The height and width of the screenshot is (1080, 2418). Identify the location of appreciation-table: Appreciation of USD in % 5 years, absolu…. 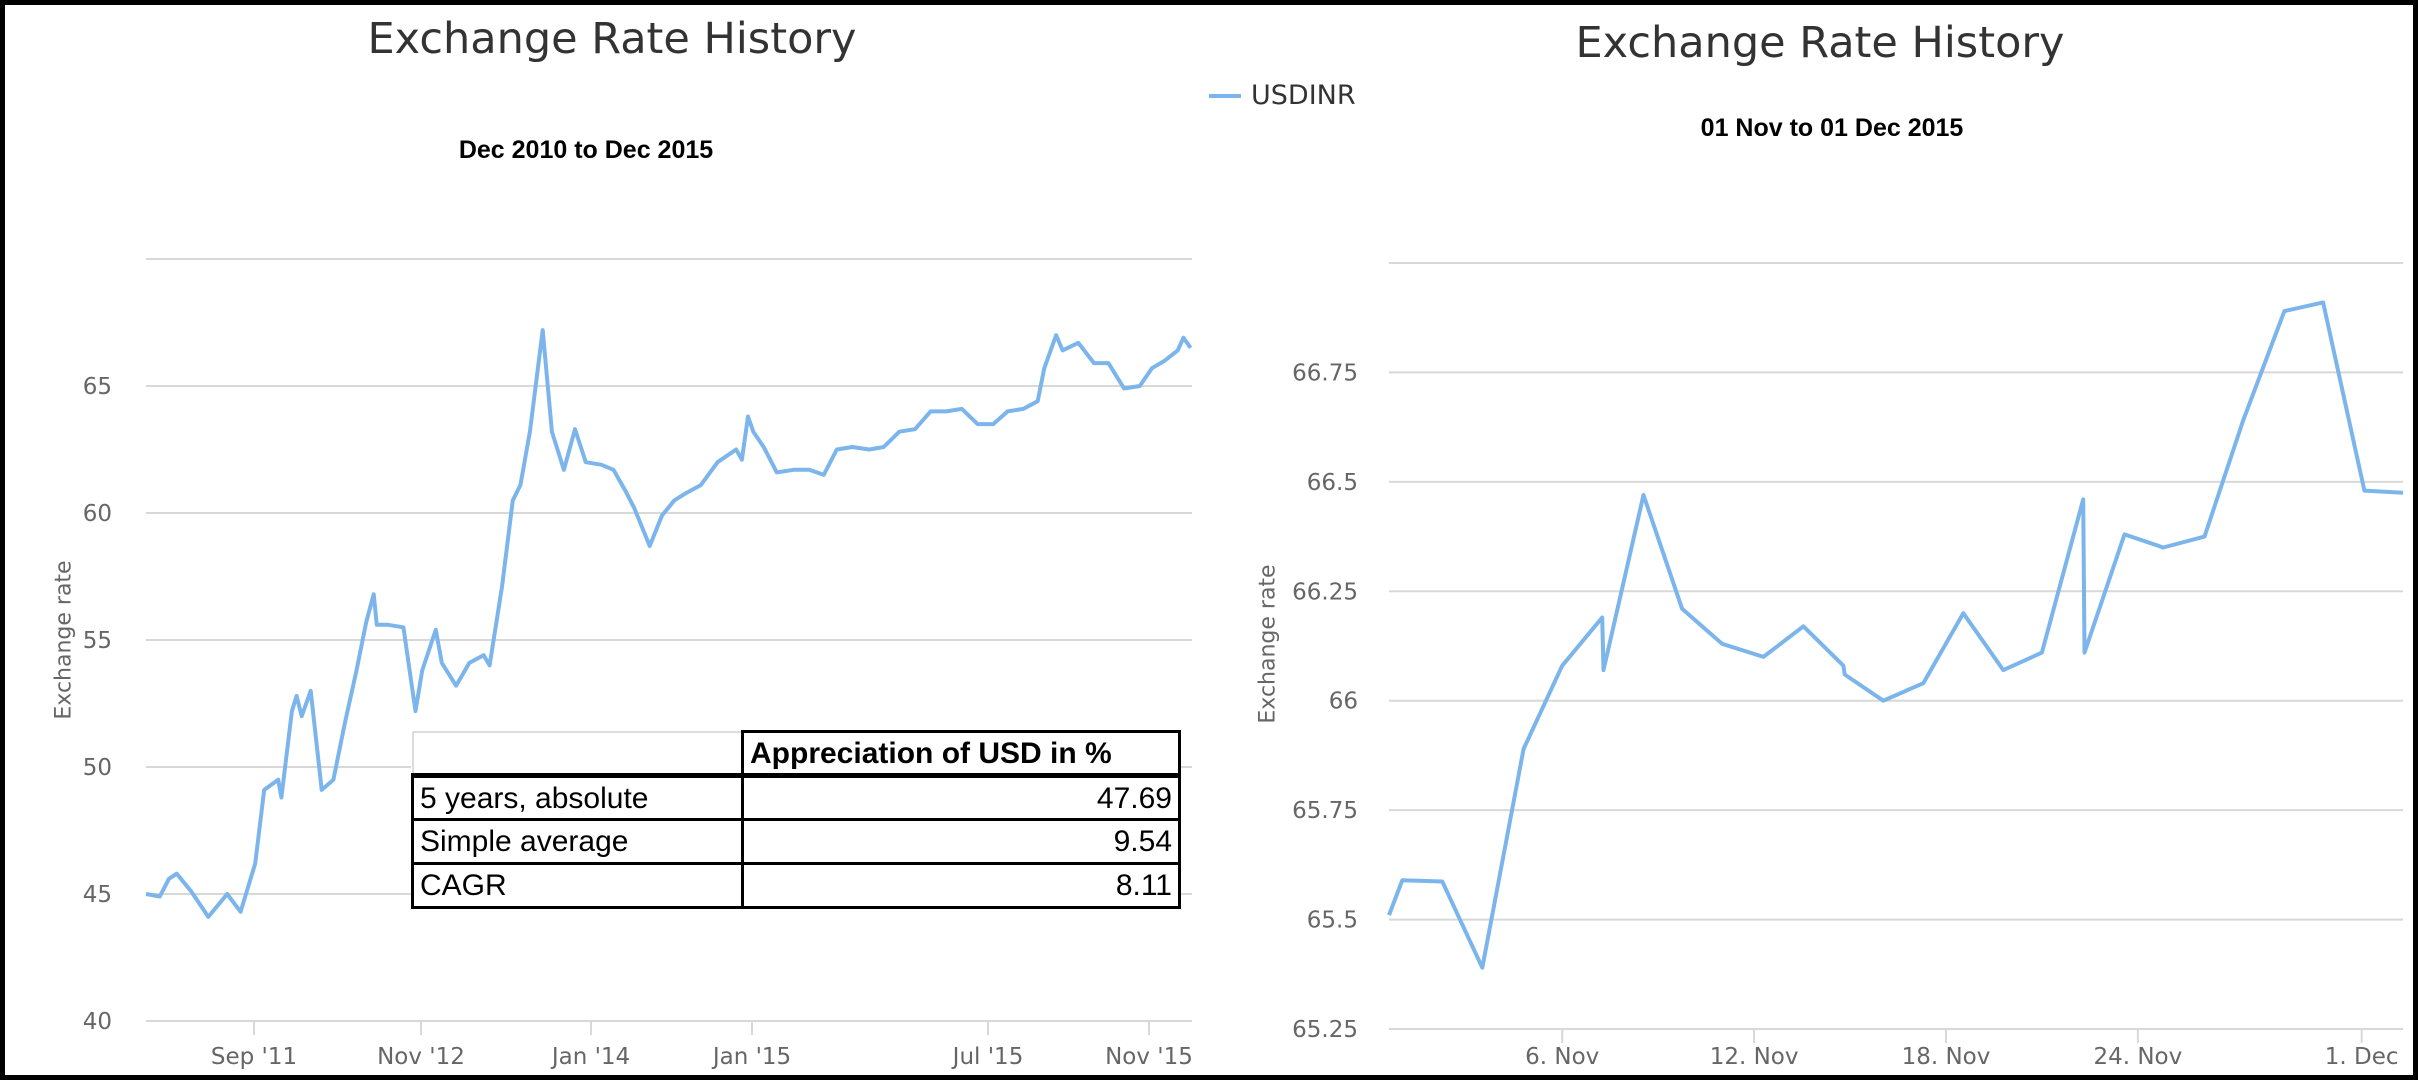
(796, 819).